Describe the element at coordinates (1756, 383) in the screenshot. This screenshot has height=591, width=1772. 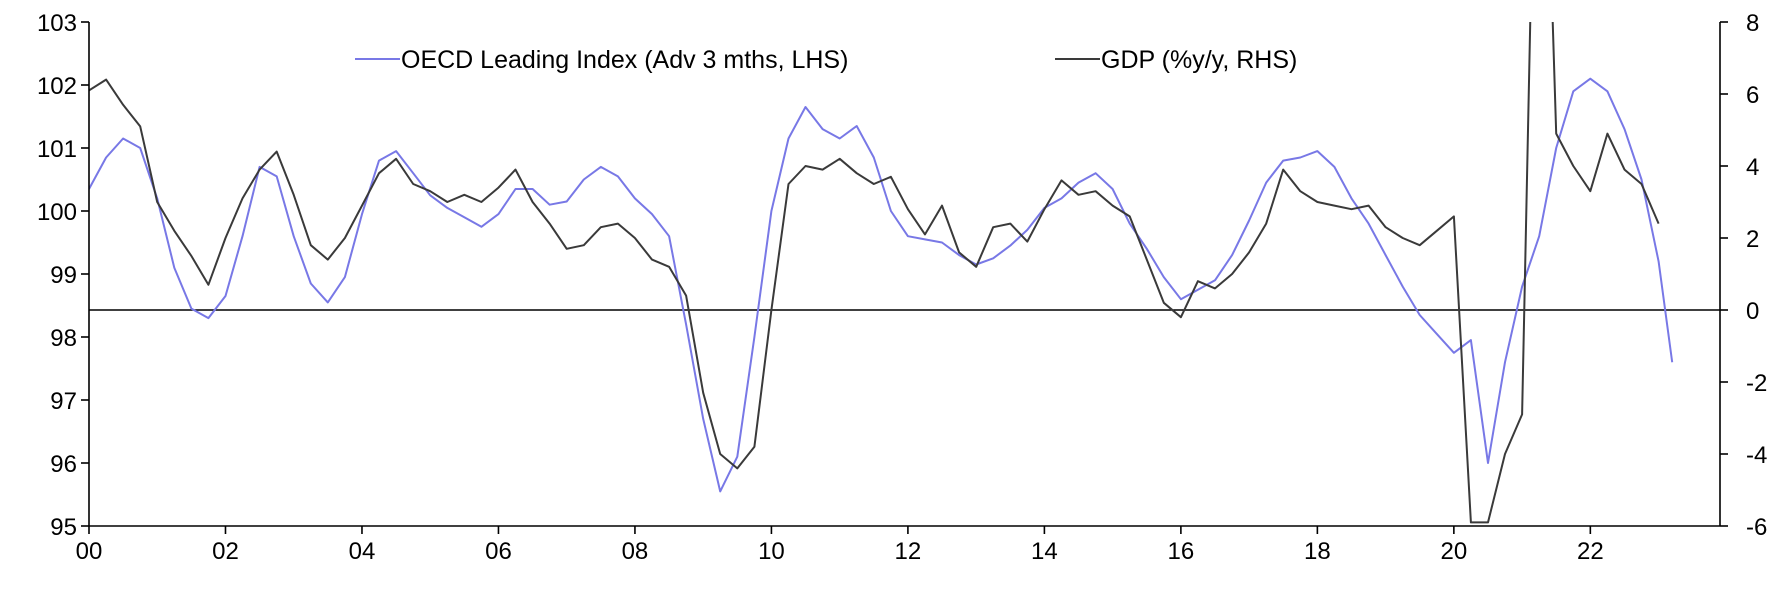
I see `y-right-tick-label: -2` at that location.